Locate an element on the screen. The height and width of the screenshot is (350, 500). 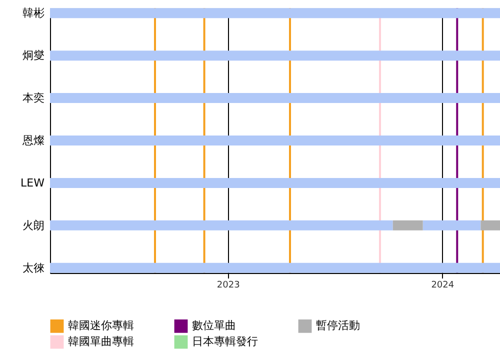
legend-label: 數位單曲 is located at coordinates (214, 325).